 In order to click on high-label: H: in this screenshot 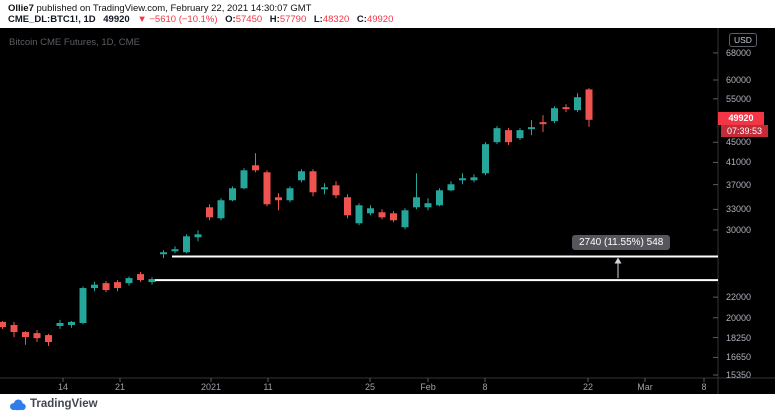, I will do `click(274, 19)`.